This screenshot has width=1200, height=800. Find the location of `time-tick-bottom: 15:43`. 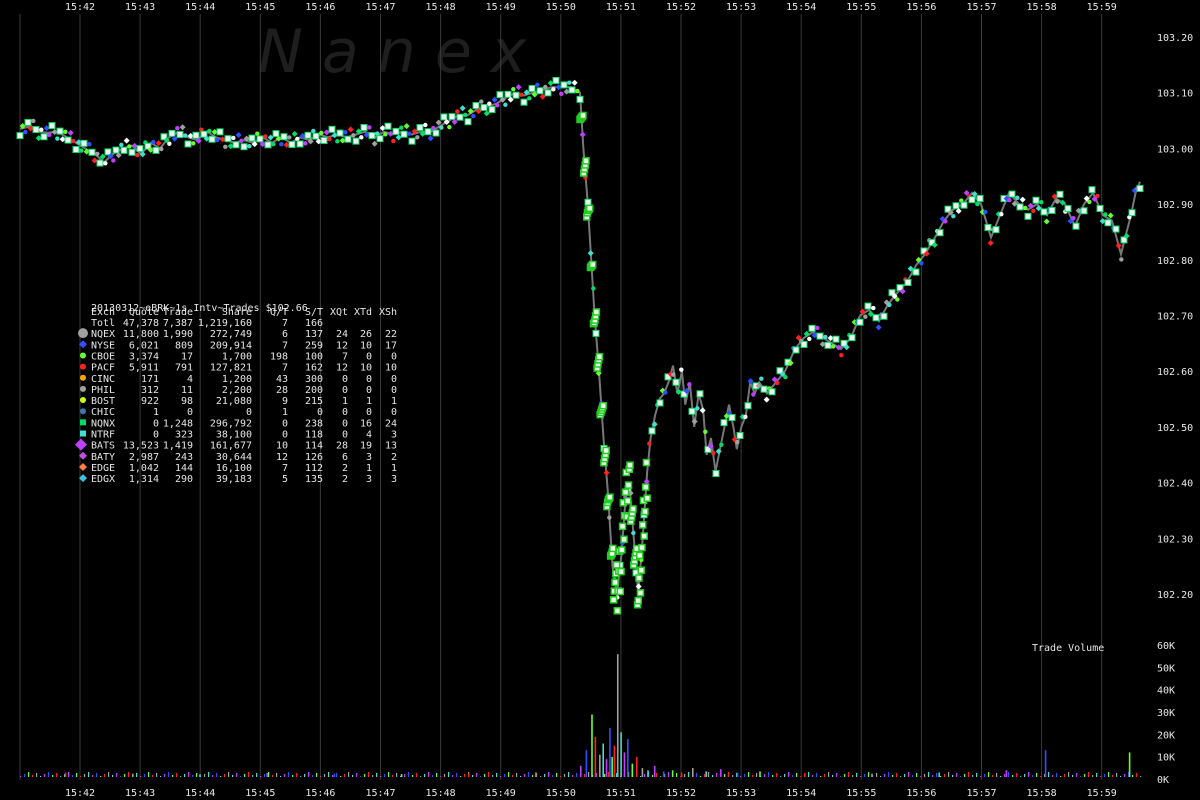

time-tick-bottom: 15:43 is located at coordinates (140, 793).